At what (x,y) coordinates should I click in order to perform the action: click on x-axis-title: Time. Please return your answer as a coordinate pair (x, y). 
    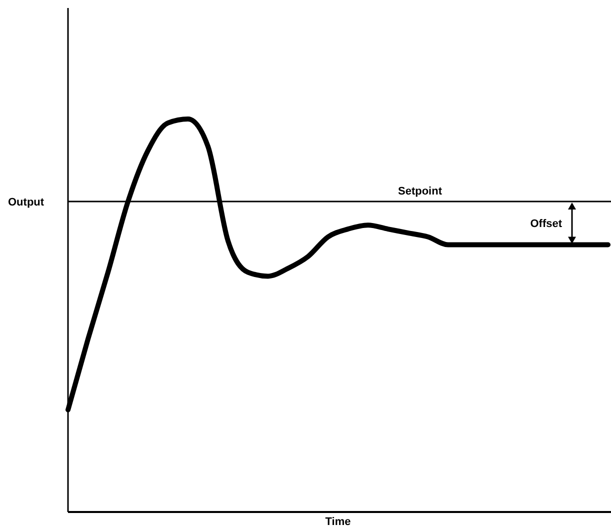
    Looking at the image, I should click on (338, 521).